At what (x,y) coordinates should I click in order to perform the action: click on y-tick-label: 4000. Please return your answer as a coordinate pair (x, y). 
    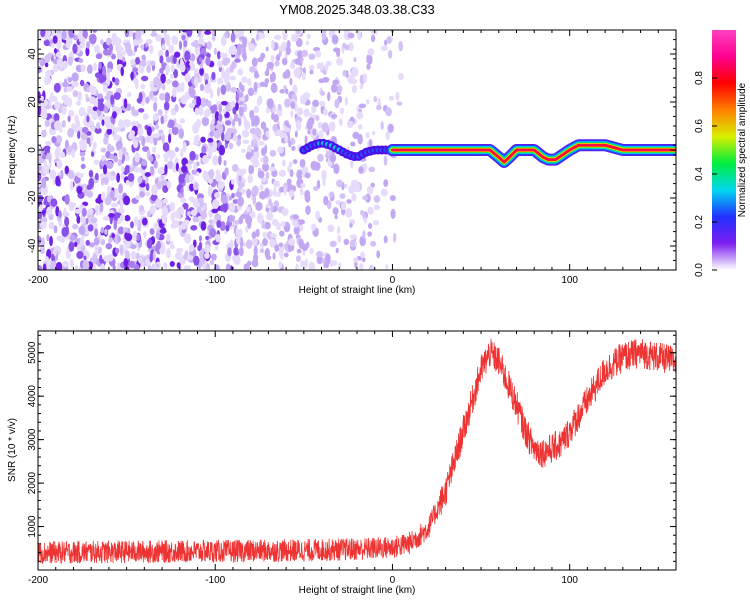
    Looking at the image, I should click on (32, 396).